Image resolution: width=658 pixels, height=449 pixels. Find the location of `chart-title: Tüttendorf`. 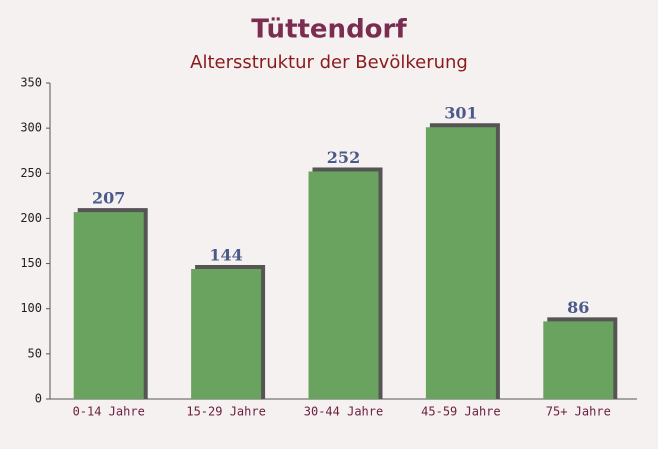

chart-title: Tüttendorf is located at coordinates (329, 30).